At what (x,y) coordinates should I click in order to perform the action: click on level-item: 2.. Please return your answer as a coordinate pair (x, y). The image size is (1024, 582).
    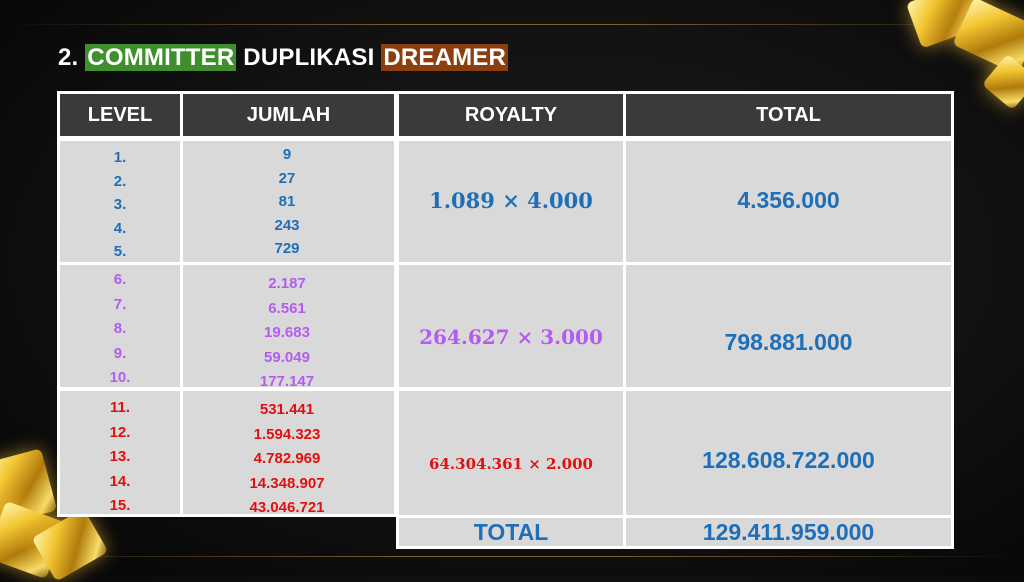
    Looking at the image, I should click on (120, 181).